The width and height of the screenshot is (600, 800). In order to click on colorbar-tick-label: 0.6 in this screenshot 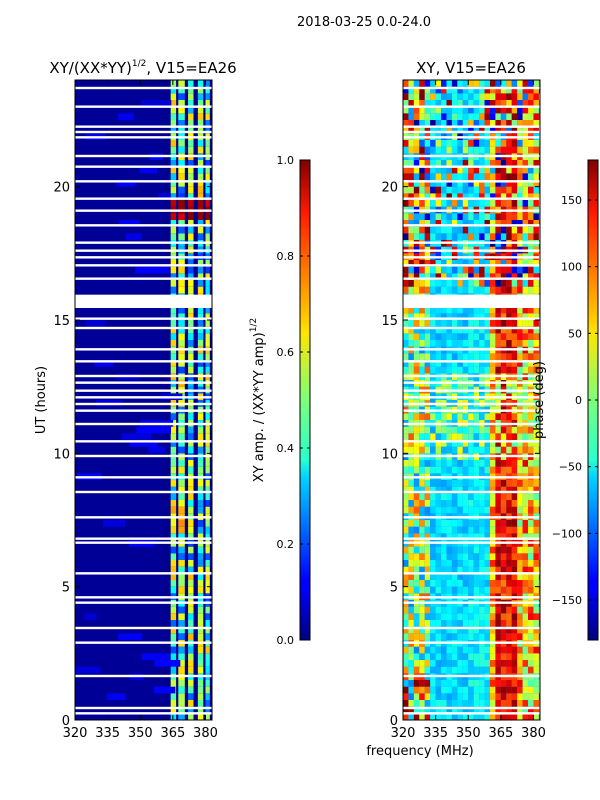, I will do `click(286, 352)`.